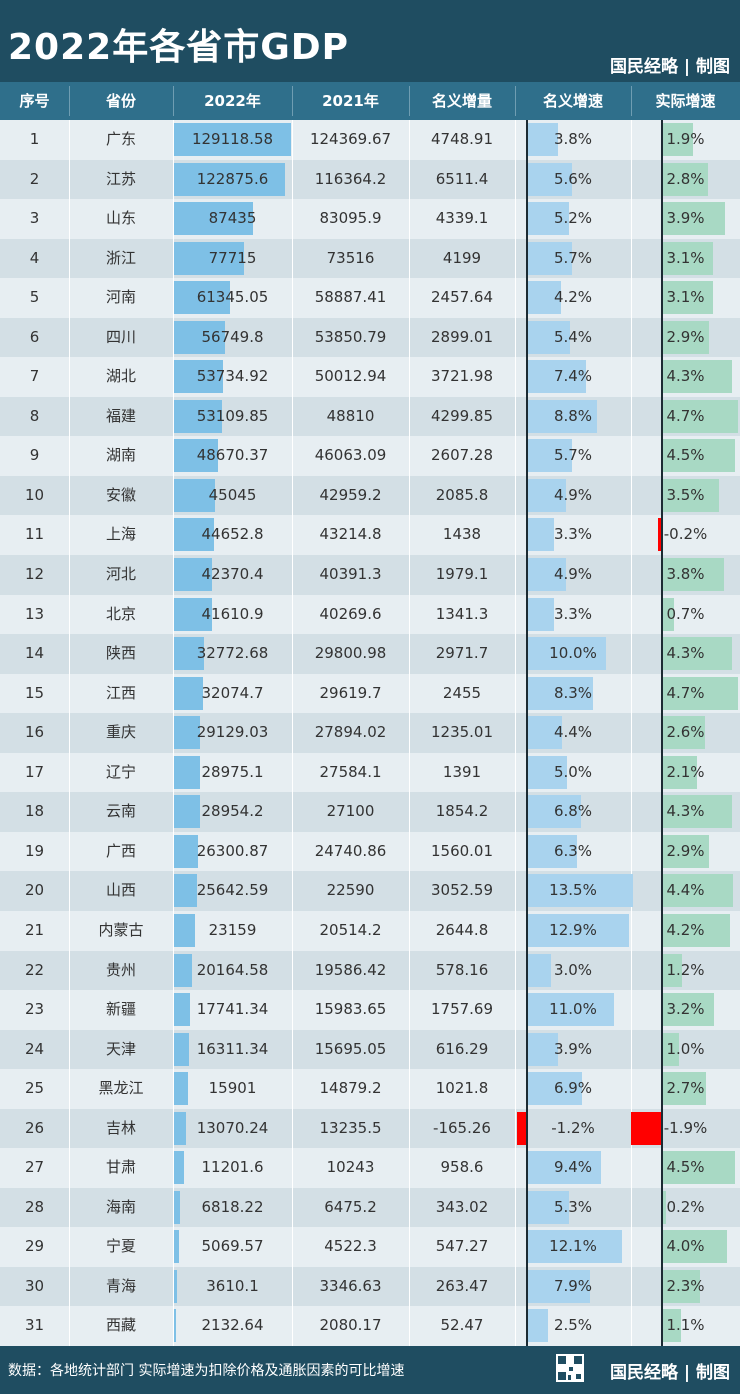 The image size is (740, 1394). Describe the element at coordinates (370, 654) in the screenshot. I see `table-row: 14 陕西 32772.68 29800.98 2971.7 10.0% 4.3%` at that location.